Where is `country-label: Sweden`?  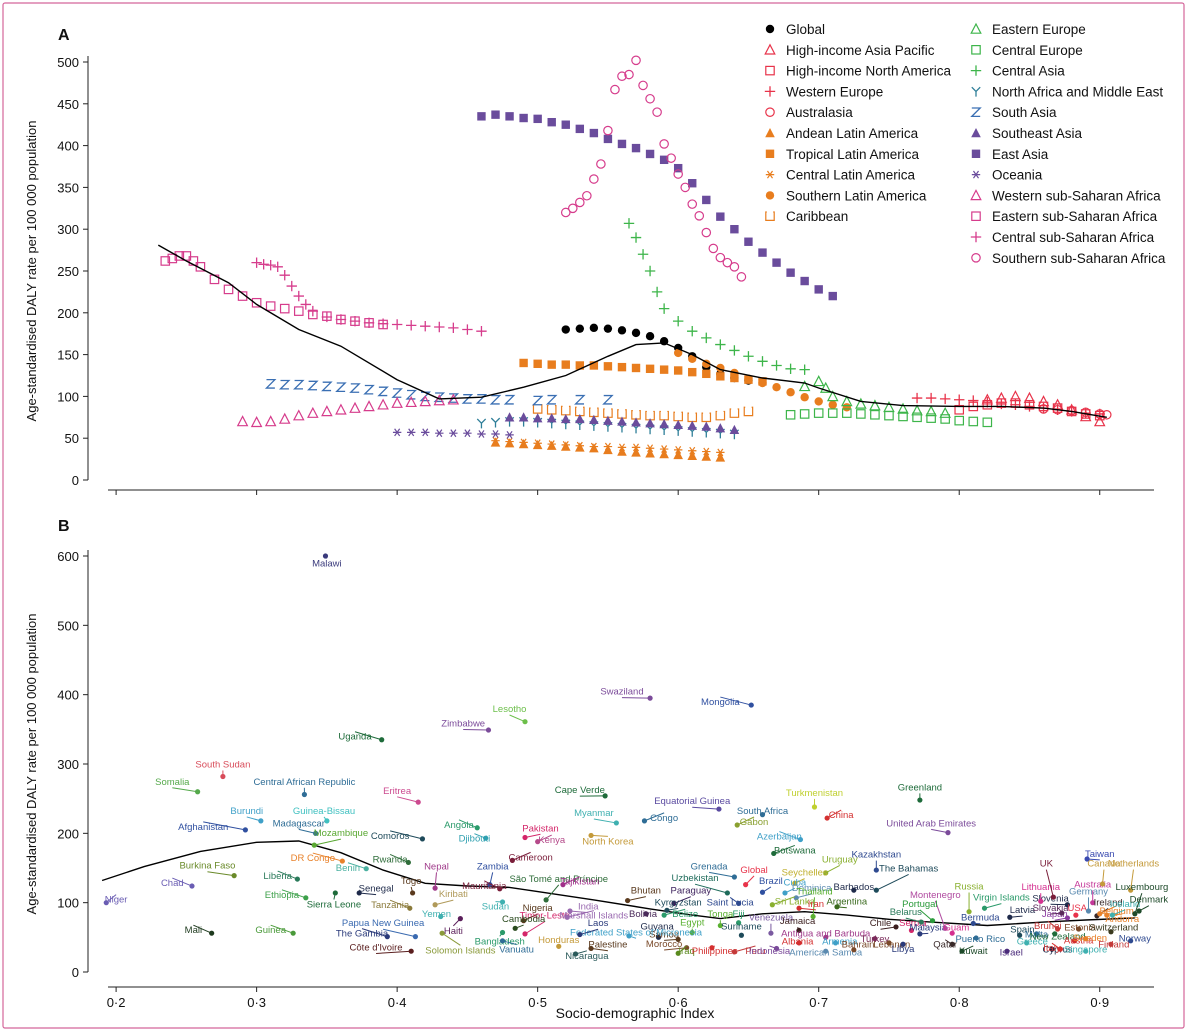 country-label: Sweden is located at coordinates (1090, 938).